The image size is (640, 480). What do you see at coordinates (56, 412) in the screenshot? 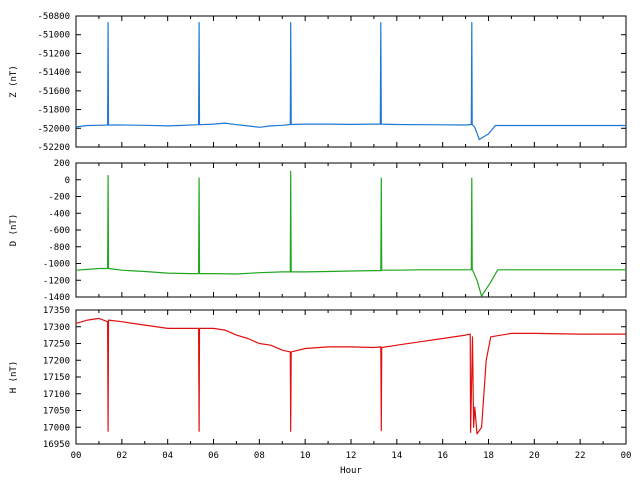
I see `y-tick-label: 17050` at bounding box center [56, 412].